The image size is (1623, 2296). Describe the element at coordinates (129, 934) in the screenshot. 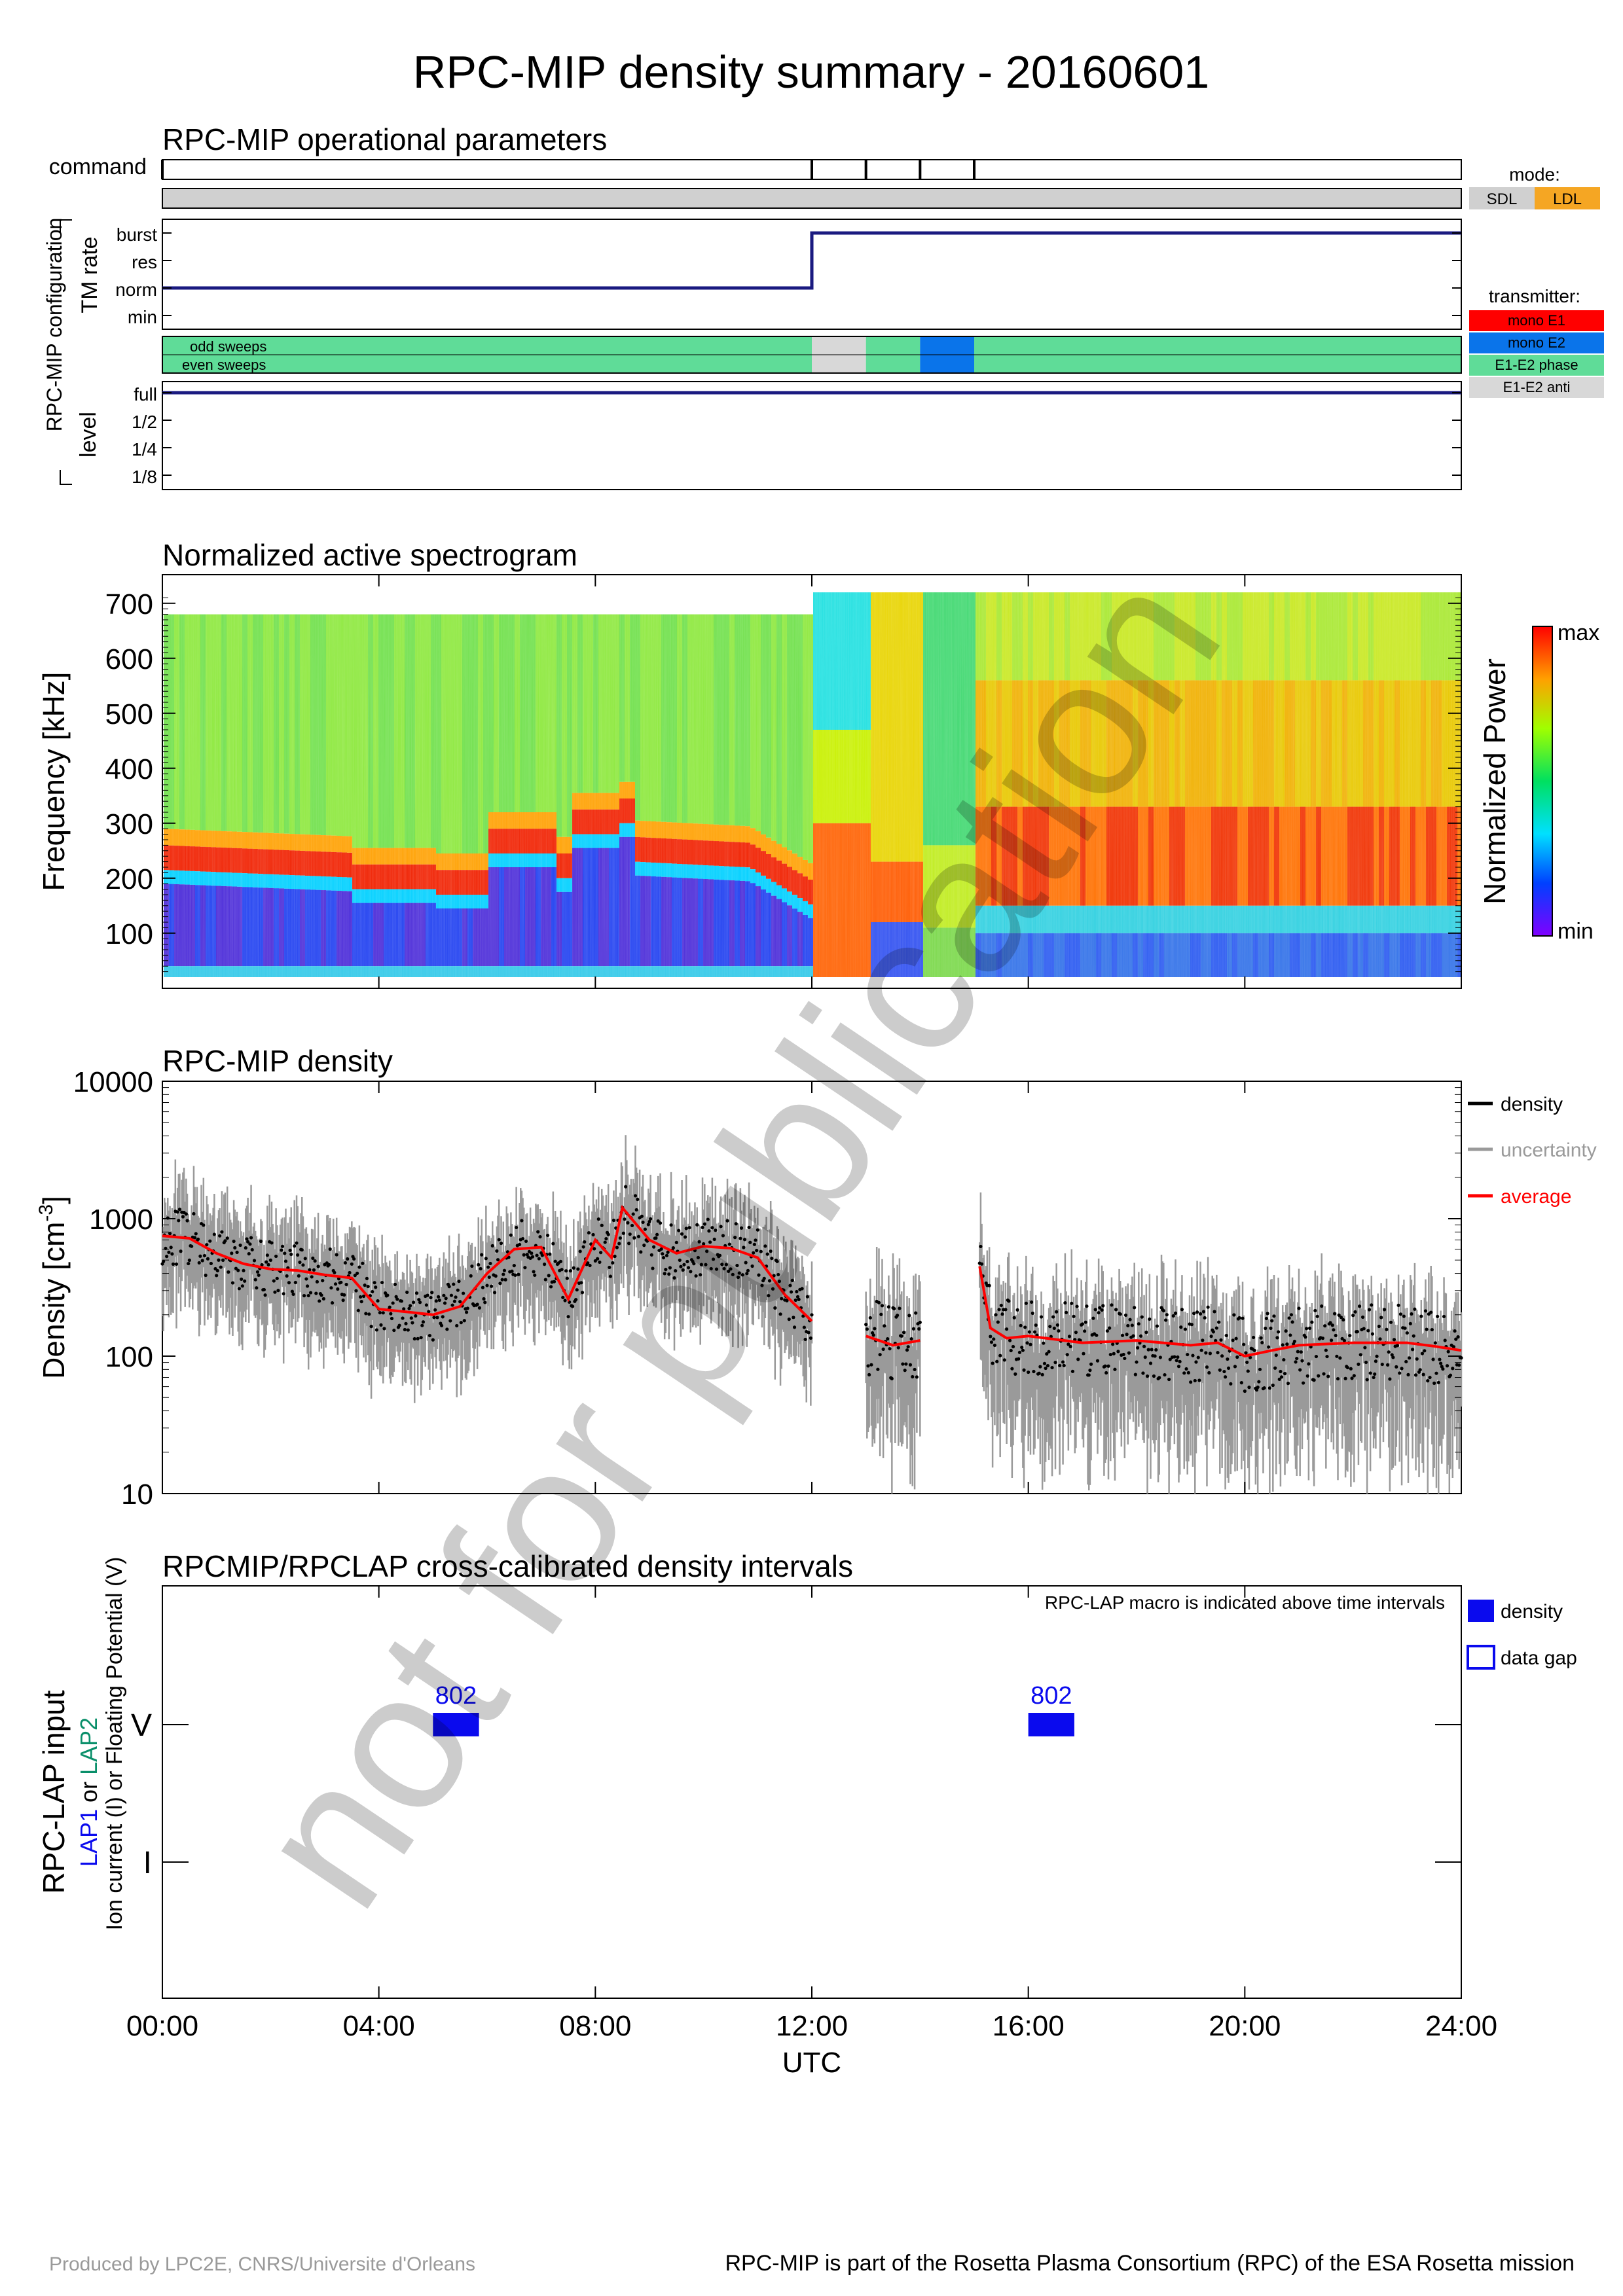

I see `spectrogram-ytick-label-6: 100` at that location.